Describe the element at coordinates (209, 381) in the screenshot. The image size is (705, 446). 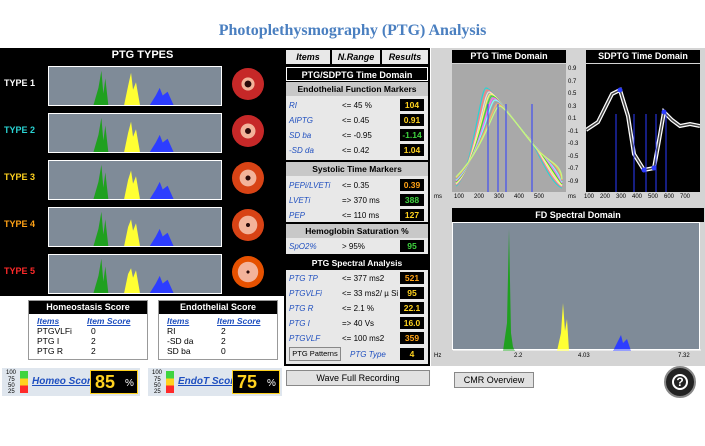
I see `endot-score-link: EndoT Score` at that location.